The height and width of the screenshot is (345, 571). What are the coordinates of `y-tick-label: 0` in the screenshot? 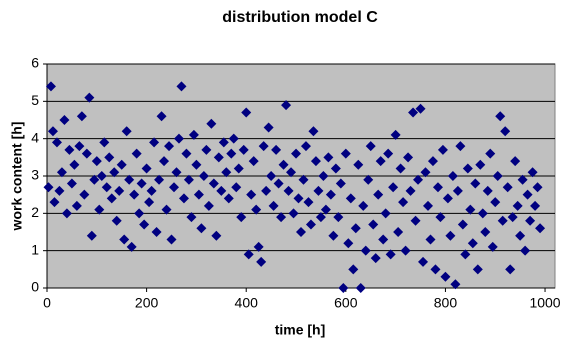 It's located at (35, 287).